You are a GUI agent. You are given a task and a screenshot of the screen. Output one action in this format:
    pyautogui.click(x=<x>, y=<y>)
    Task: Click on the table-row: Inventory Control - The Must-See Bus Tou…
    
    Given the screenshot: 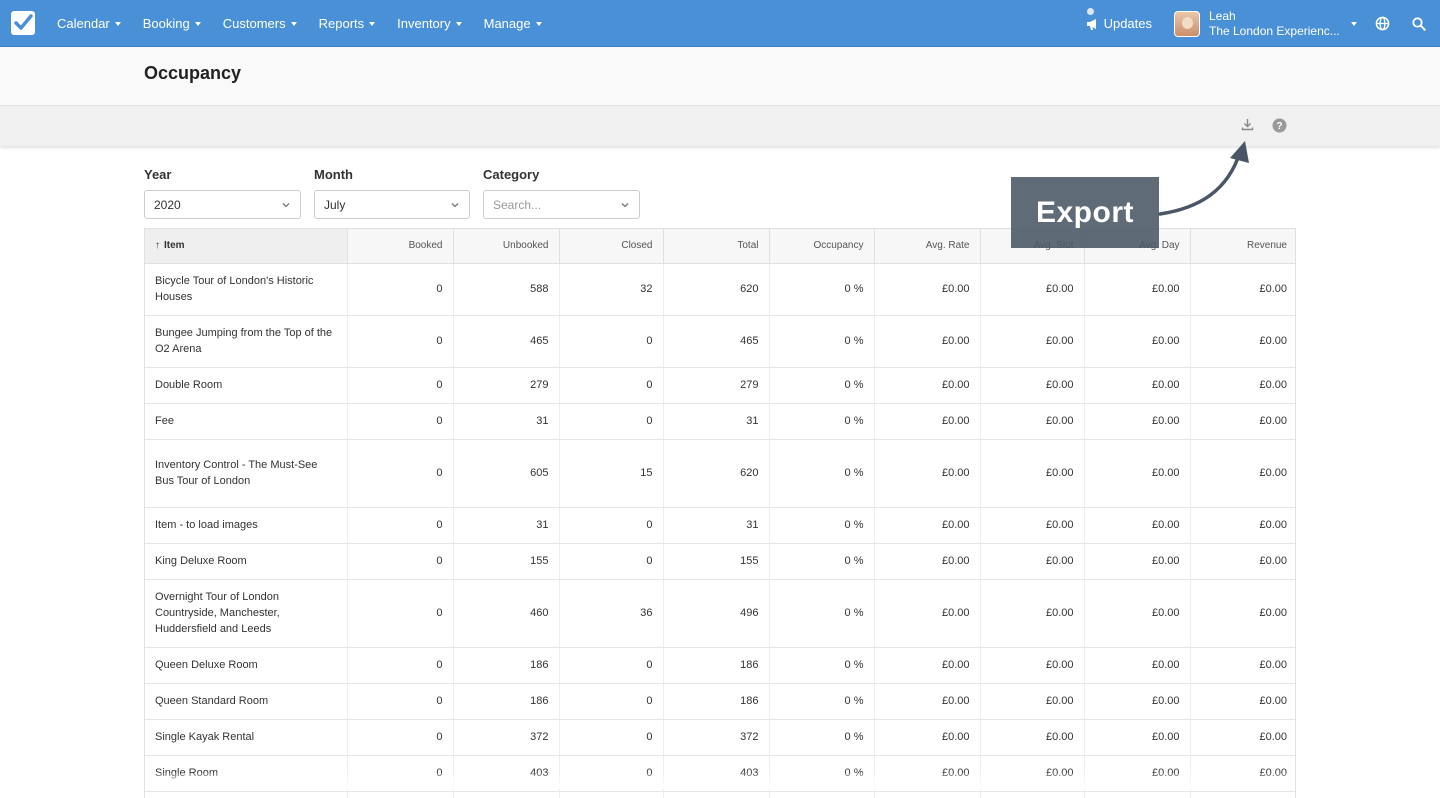 What is the action you would take?
    pyautogui.click(x=720, y=473)
    